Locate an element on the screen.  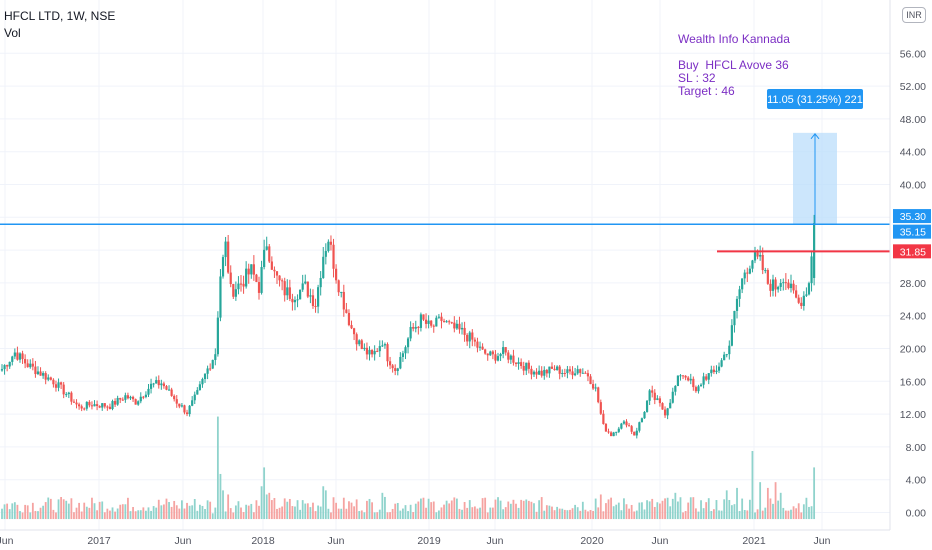
stop-loss-price-label-bg is located at coordinates (912, 251).